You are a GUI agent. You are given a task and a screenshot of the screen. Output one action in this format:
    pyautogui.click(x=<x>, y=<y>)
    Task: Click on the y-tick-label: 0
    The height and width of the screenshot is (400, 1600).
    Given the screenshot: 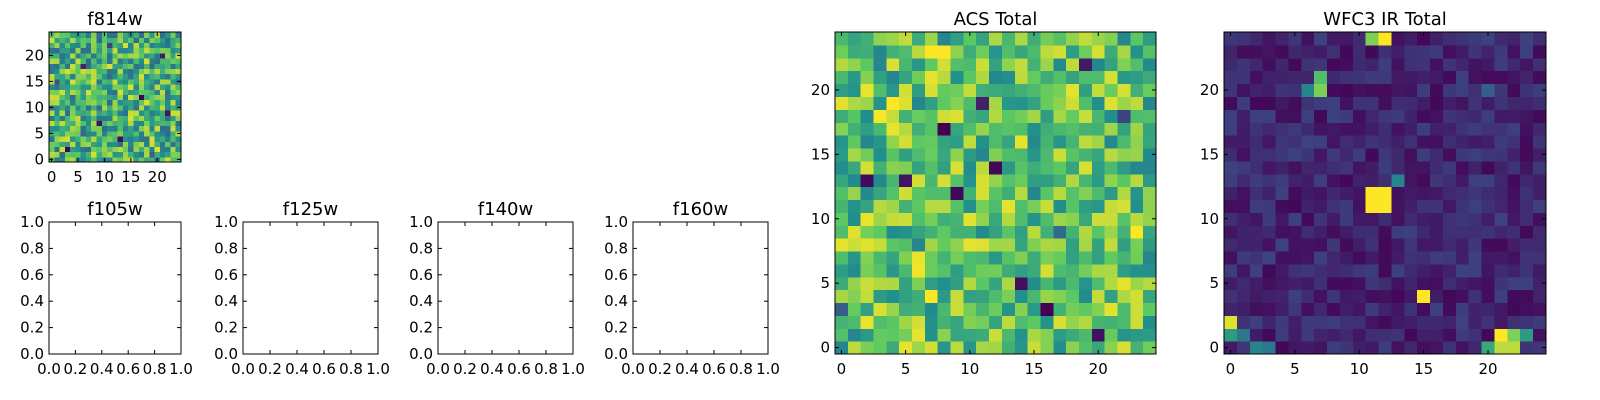 What is the action you would take?
    pyautogui.click(x=825, y=348)
    